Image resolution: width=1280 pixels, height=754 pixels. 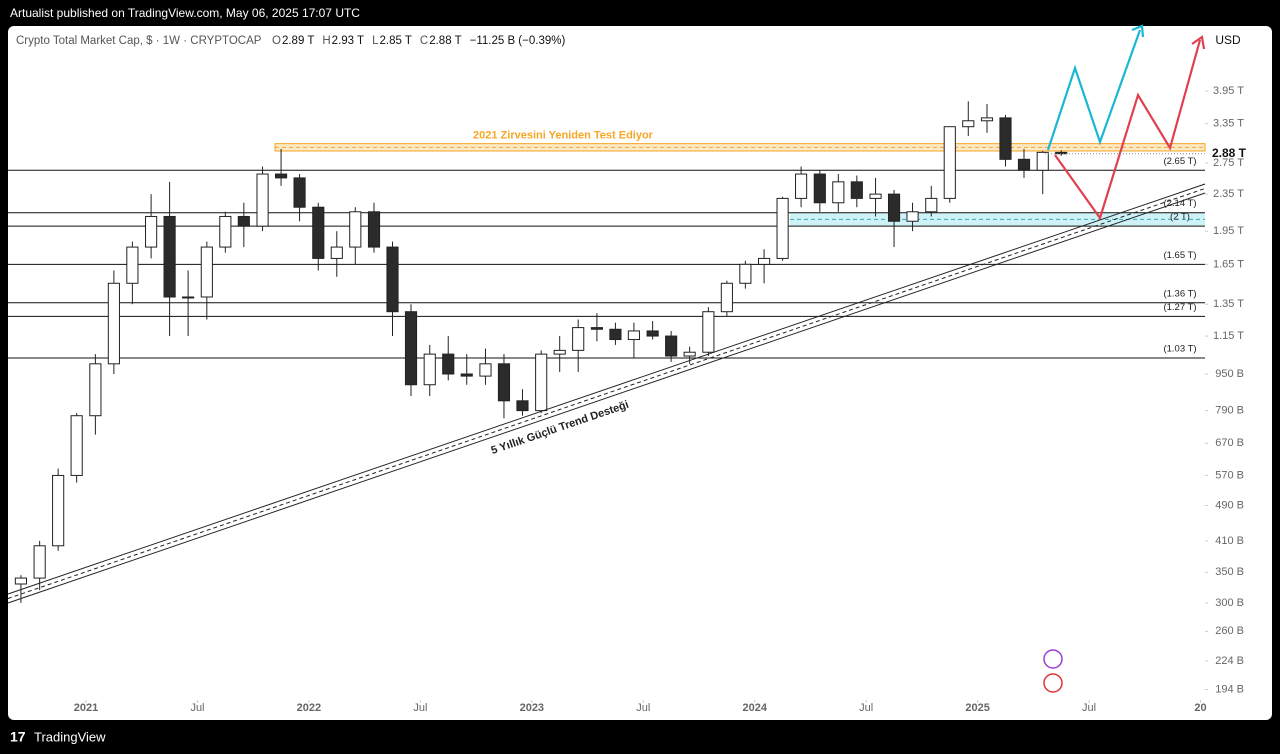 What do you see at coordinates (1229, 475) in the screenshot?
I see `y-tick-label: 570 B` at bounding box center [1229, 475].